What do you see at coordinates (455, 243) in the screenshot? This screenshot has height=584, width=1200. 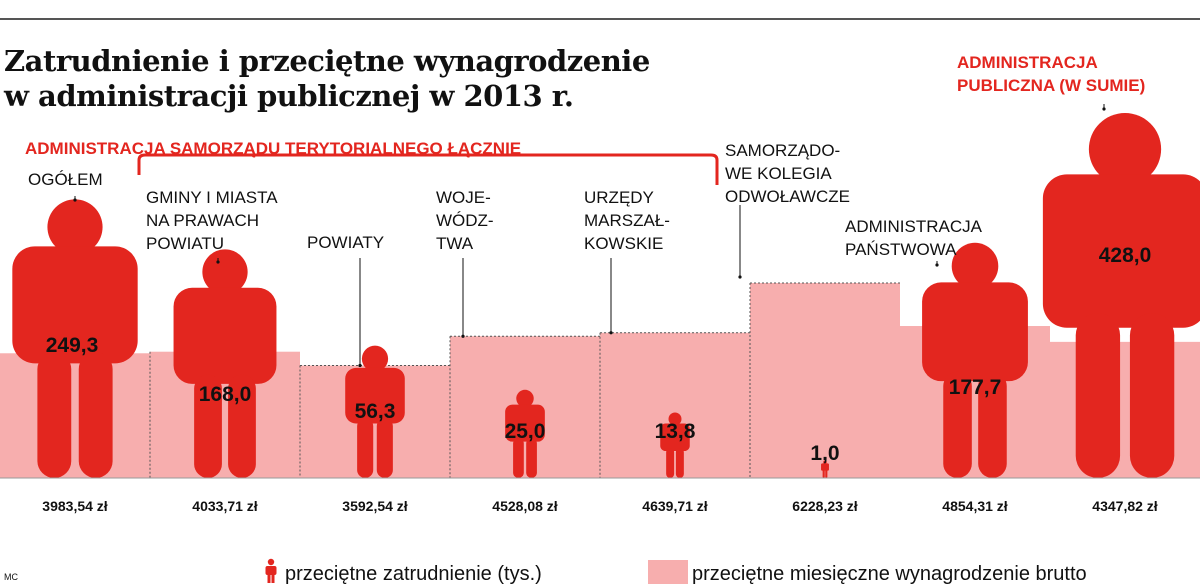 I see `category-label: TWA` at bounding box center [455, 243].